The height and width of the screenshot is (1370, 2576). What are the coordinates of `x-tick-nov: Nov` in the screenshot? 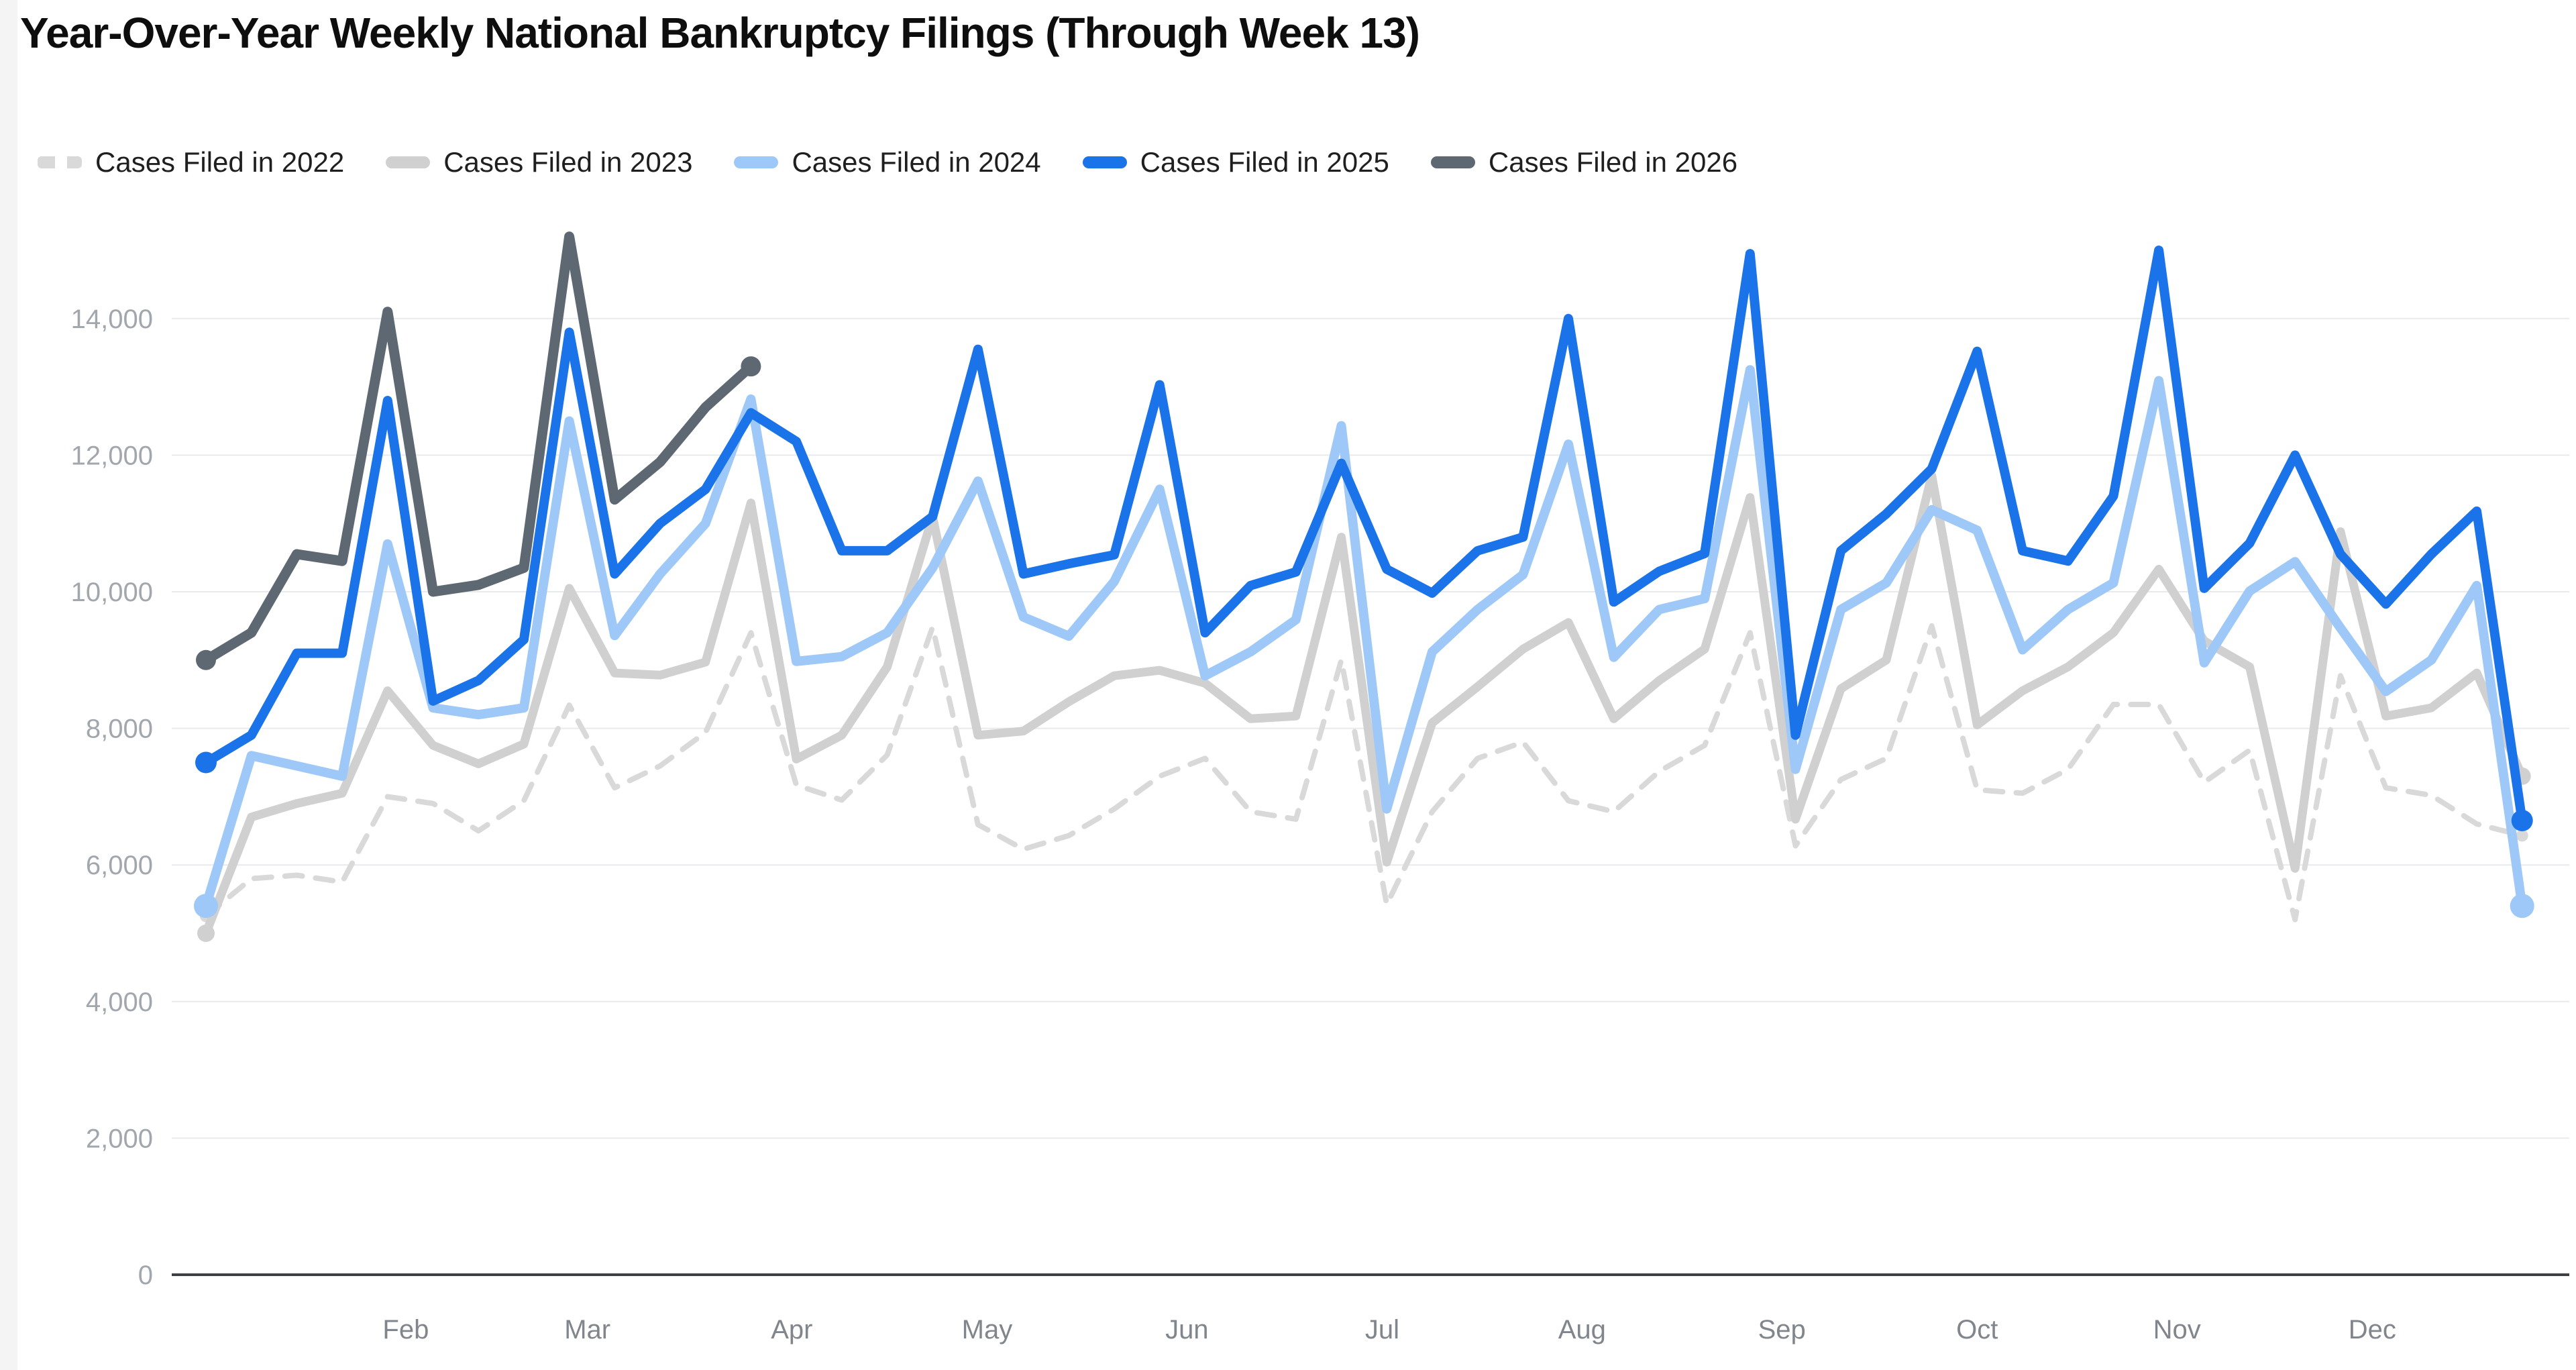 It's located at (2177, 1330).